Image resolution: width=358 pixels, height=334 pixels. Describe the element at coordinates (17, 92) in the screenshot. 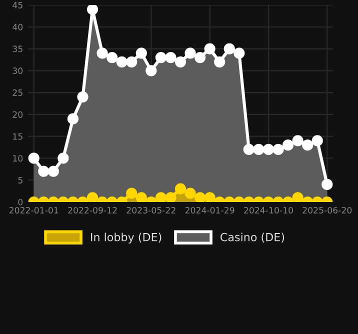

I see `y-tick-label: 25` at that location.